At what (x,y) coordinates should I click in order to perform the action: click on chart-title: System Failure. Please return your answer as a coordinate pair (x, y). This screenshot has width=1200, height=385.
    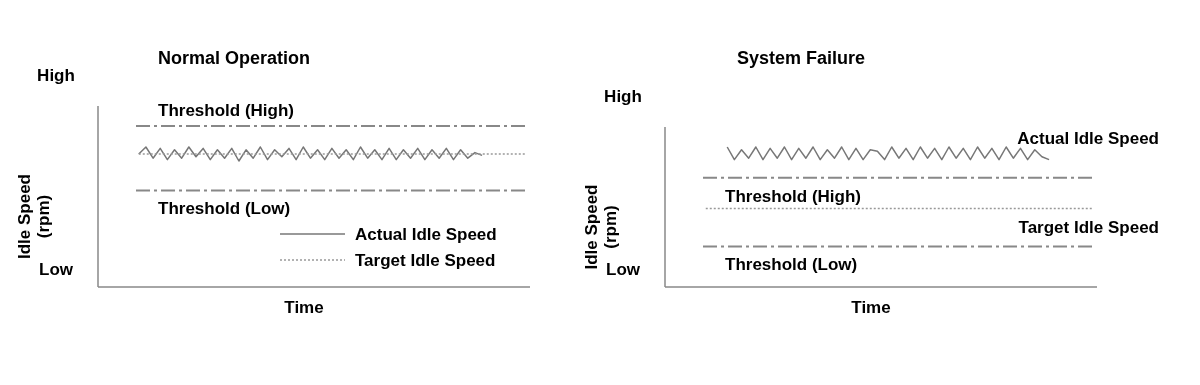
    Looking at the image, I should click on (801, 58).